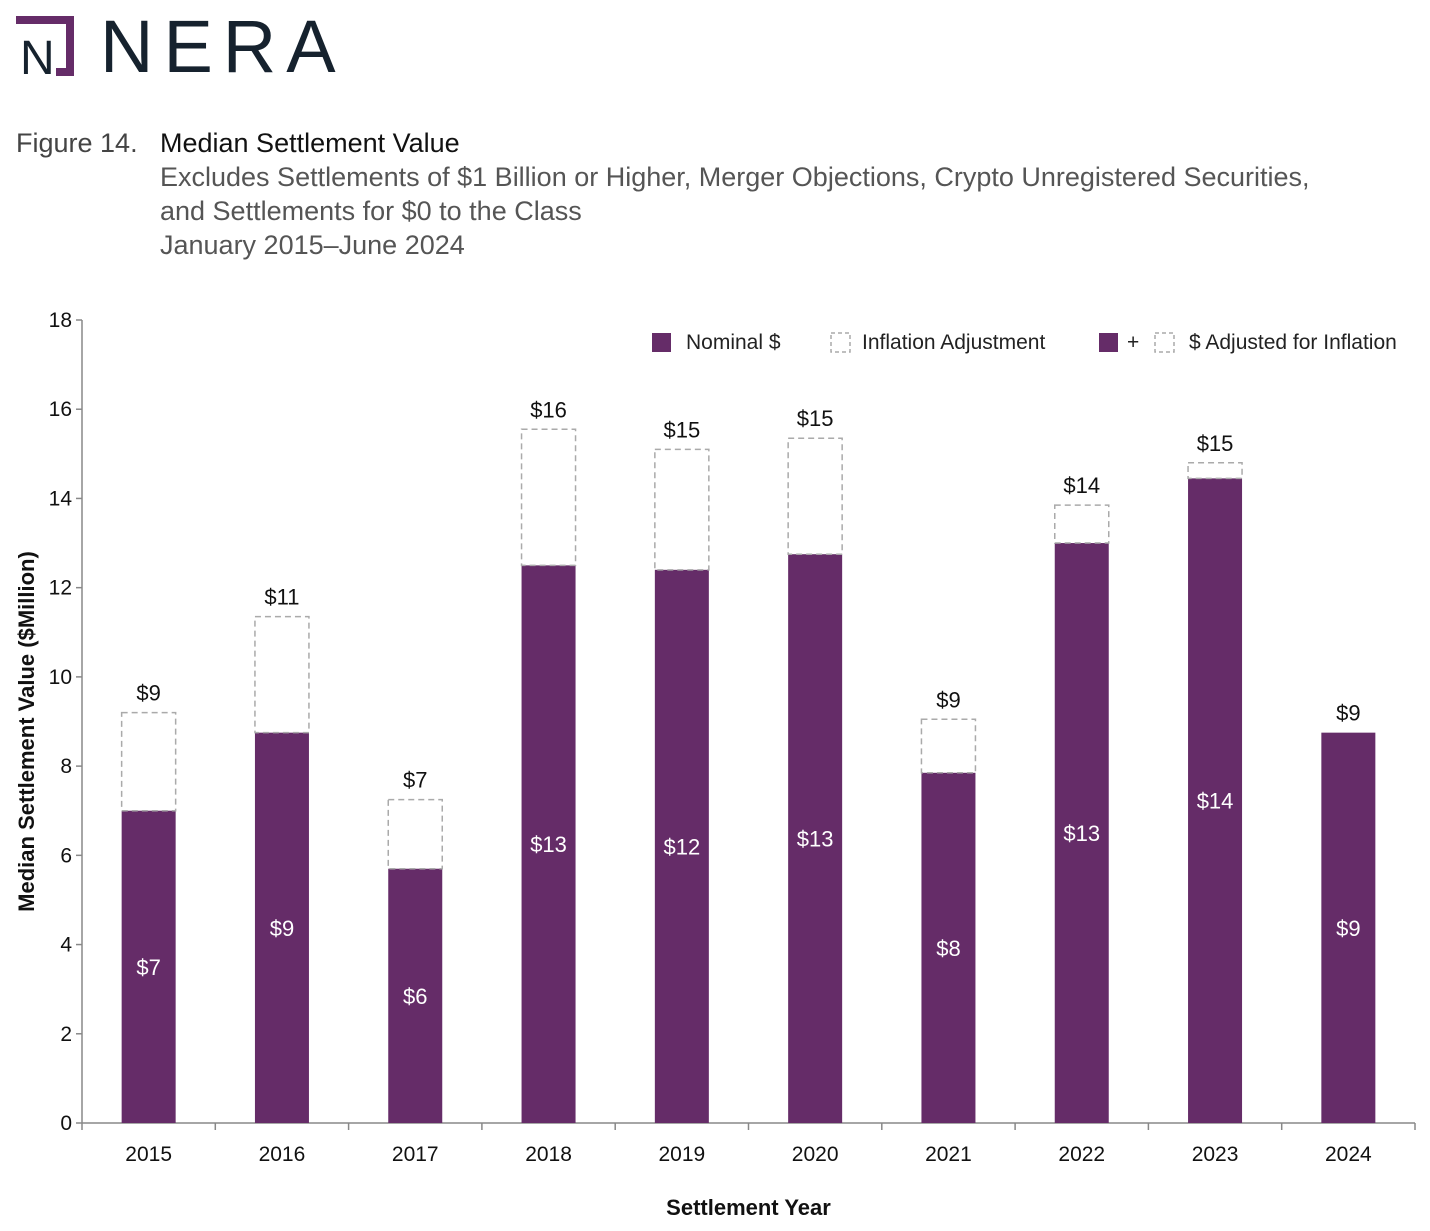  What do you see at coordinates (1348, 713) in the screenshot?
I see `adjusted-value-label-2024: $9` at bounding box center [1348, 713].